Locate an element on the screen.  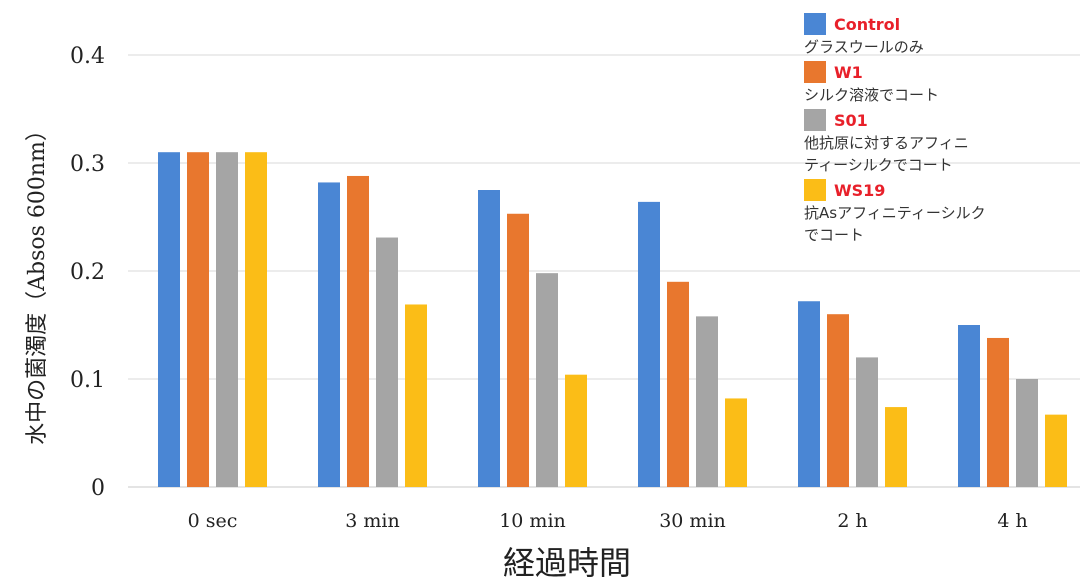
x-tick-label: 2 h is located at coordinates (852, 521).